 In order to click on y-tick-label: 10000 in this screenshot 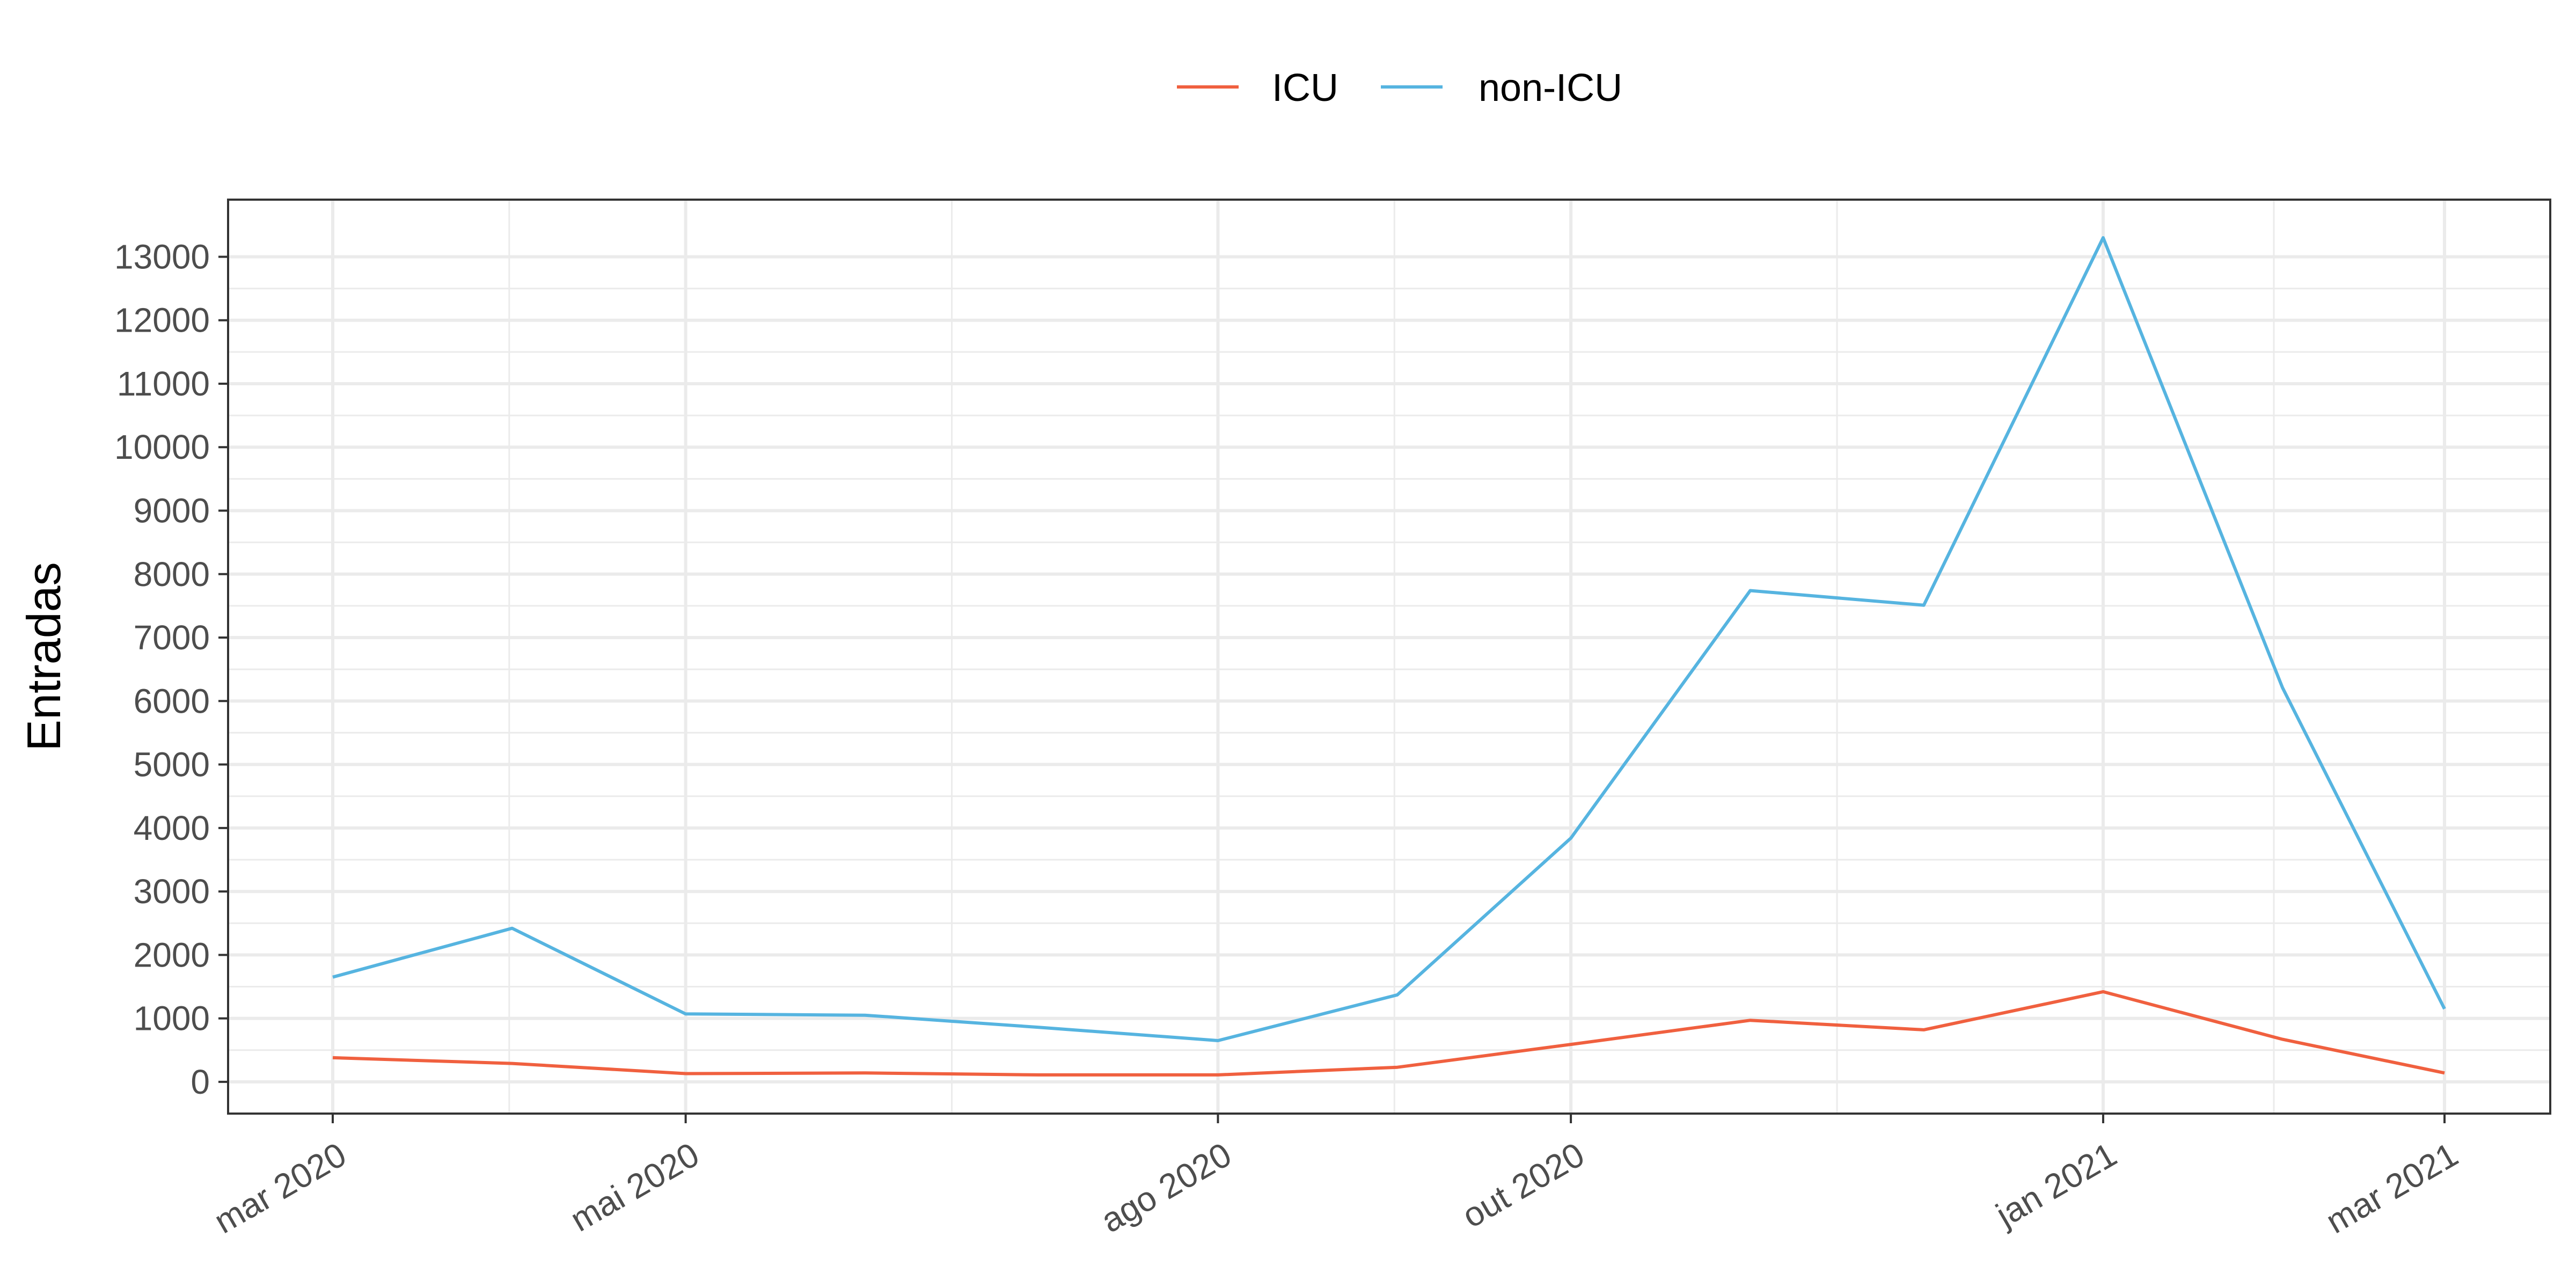, I will do `click(162, 447)`.